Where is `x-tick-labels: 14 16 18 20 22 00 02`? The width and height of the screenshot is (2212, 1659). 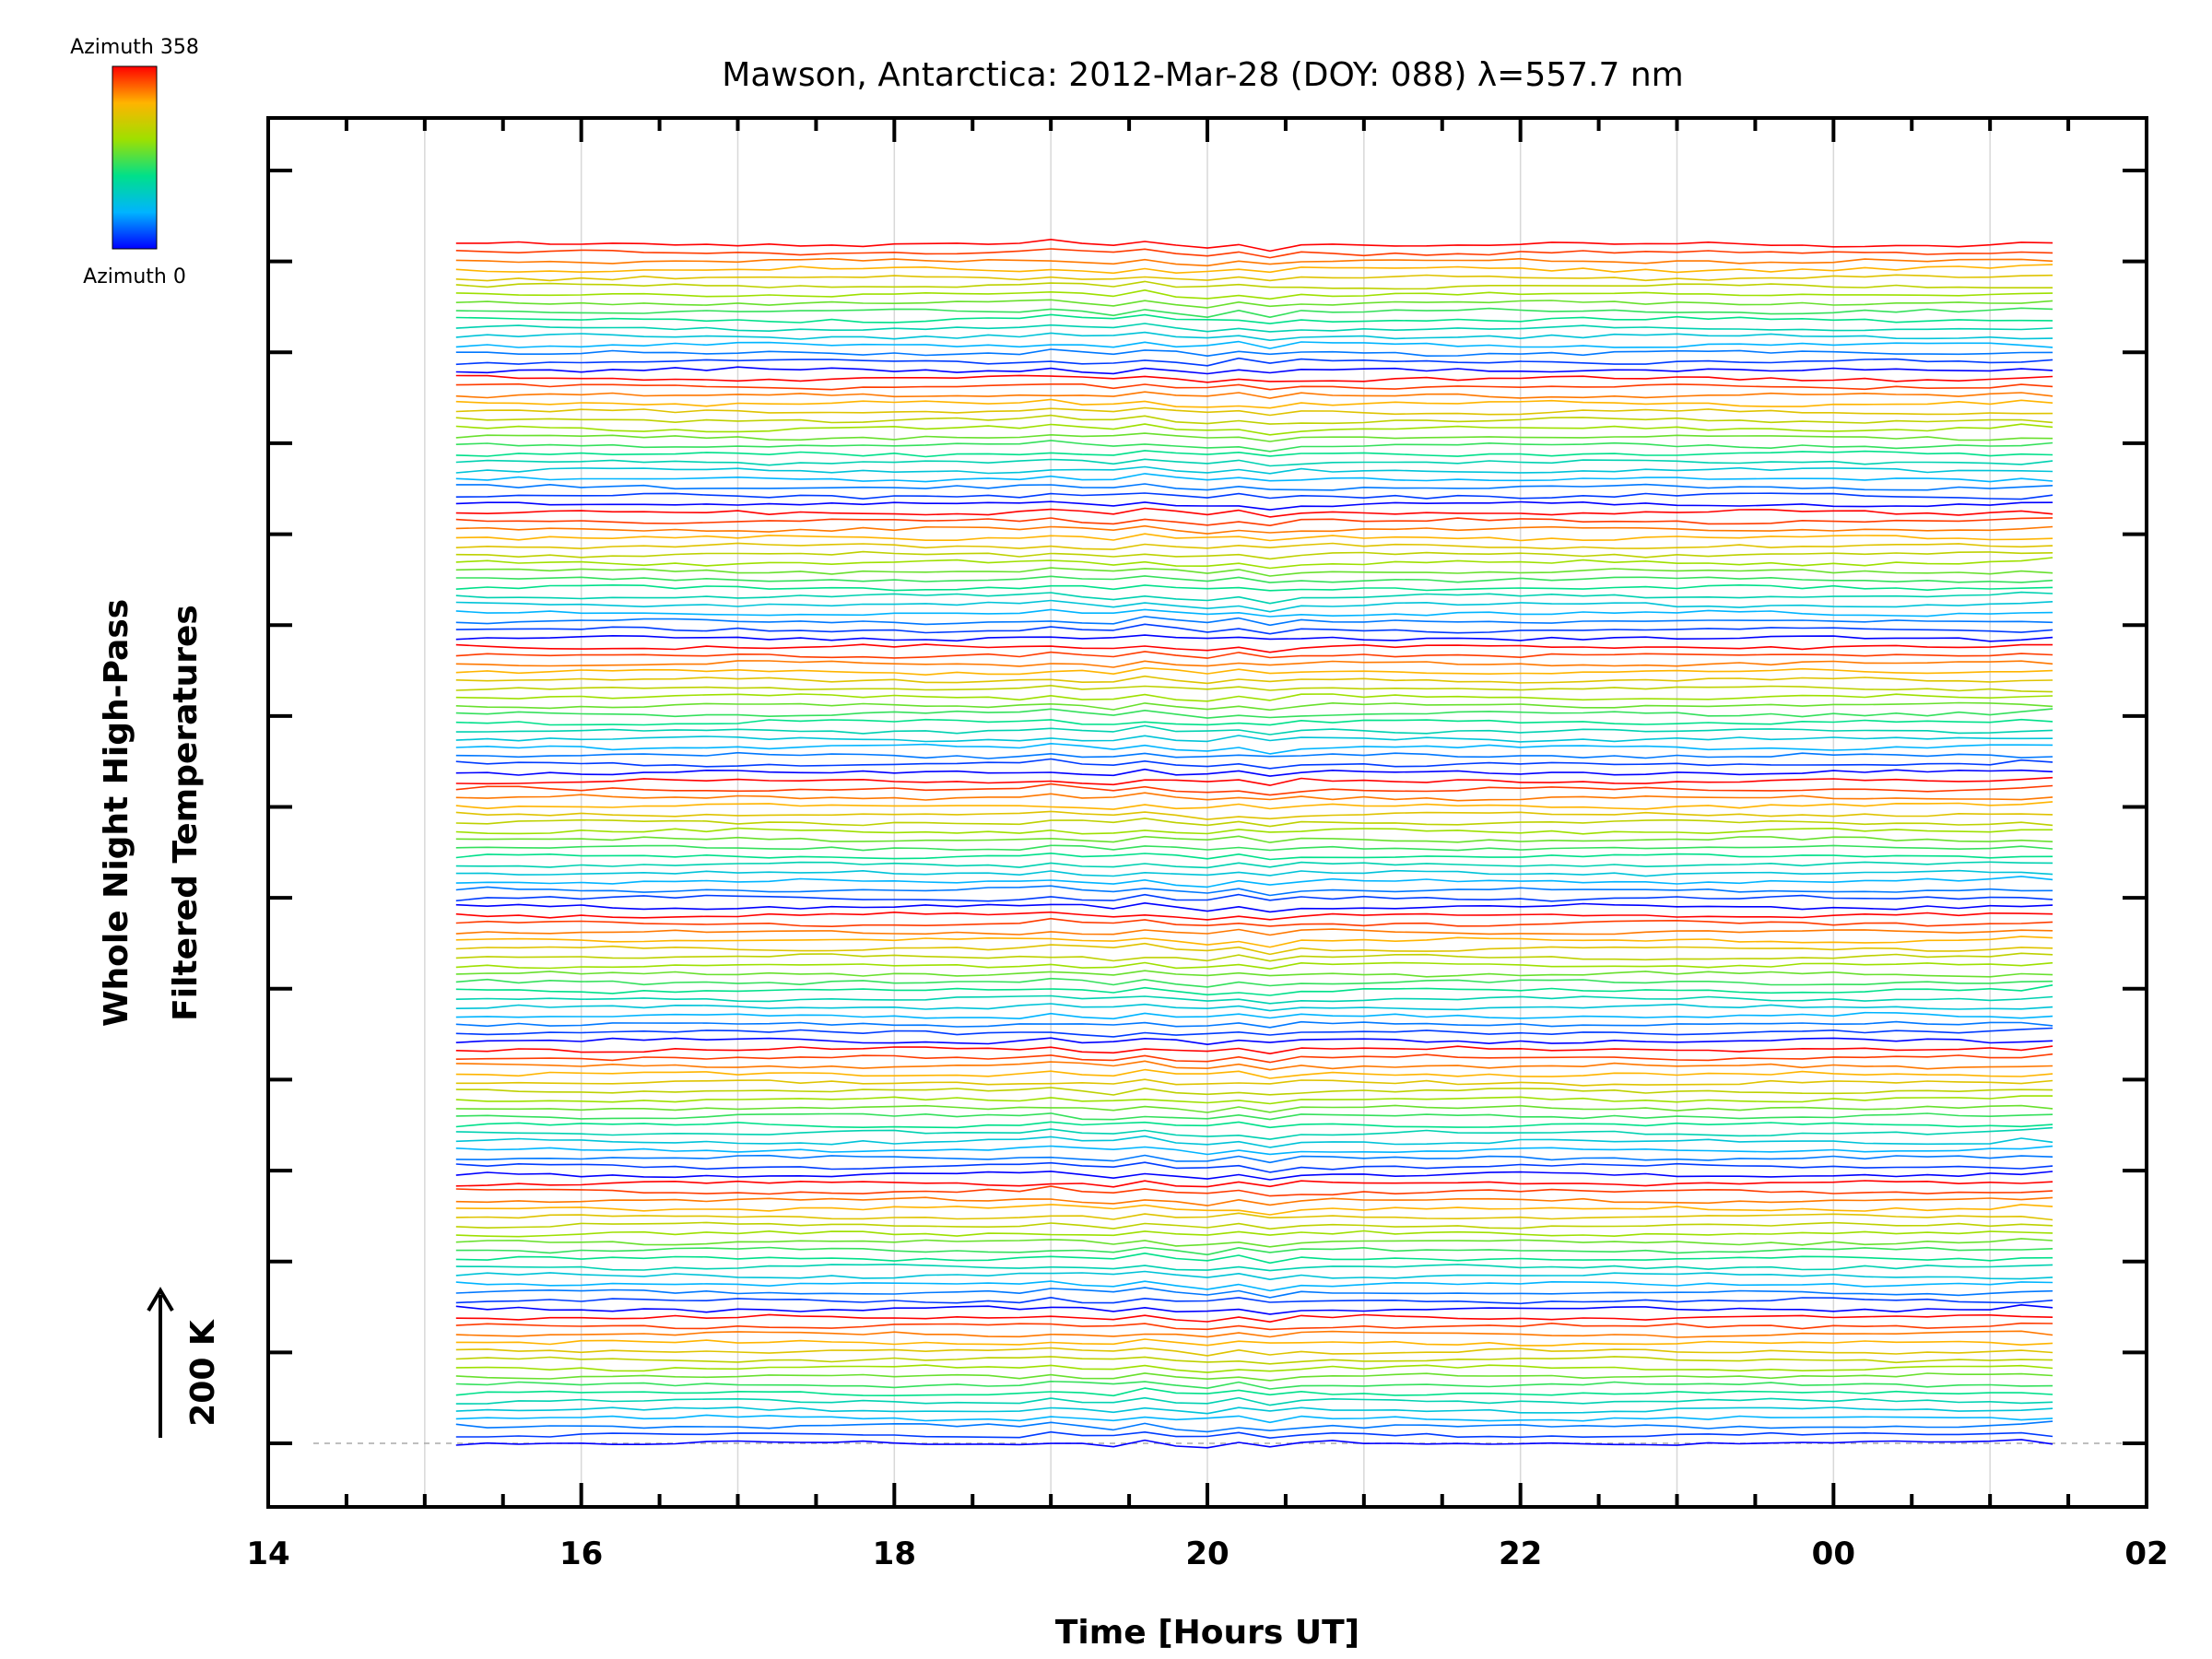 x-tick-labels: 14 16 18 20 22 00 02 is located at coordinates (1207, 1553).